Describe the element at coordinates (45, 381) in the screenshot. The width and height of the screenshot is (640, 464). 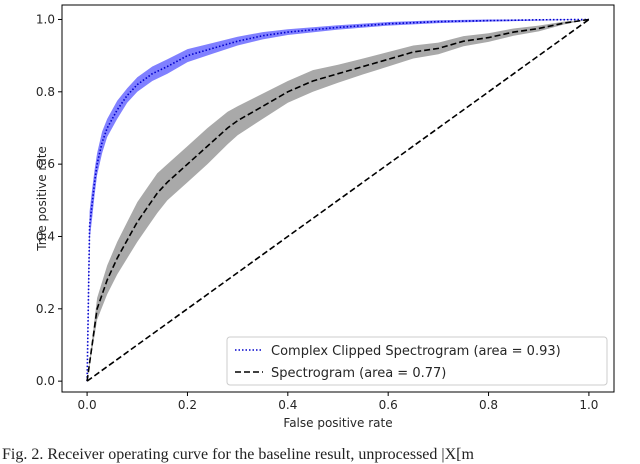
I see `y-tick-label: 0.0` at that location.